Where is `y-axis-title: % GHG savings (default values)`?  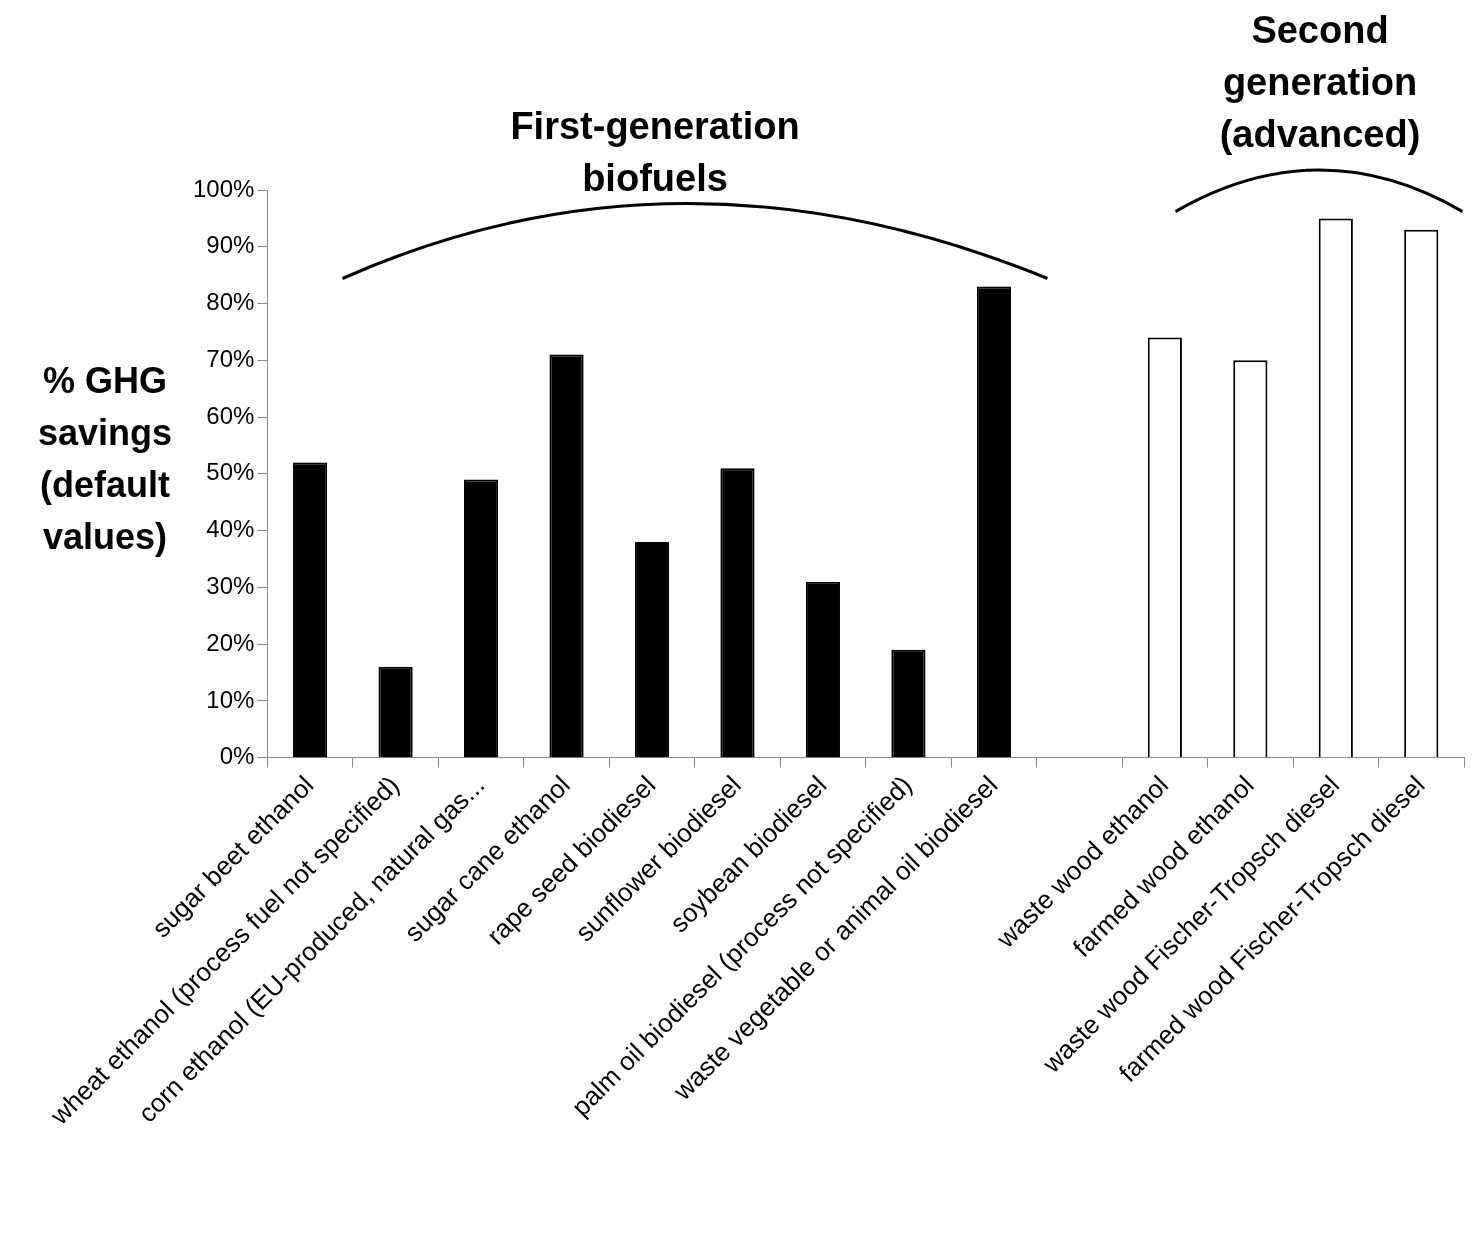 y-axis-title: % GHG savings (default values) is located at coordinates (105, 459).